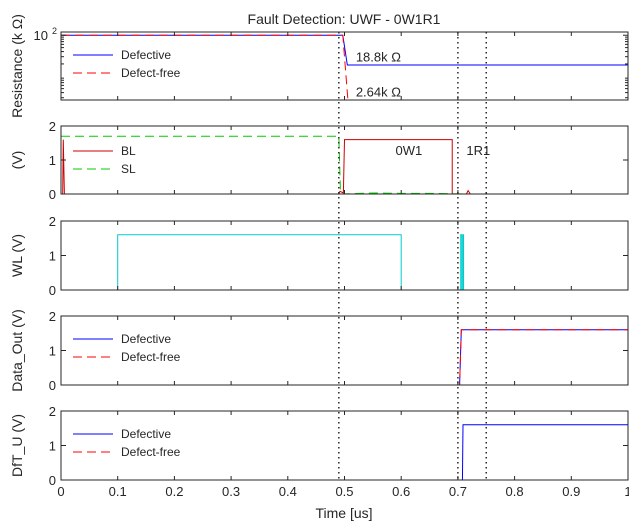 This screenshot has width=629, height=522. Describe the element at coordinates (231, 491) in the screenshot. I see `x-tick-label: 0.3` at that location.